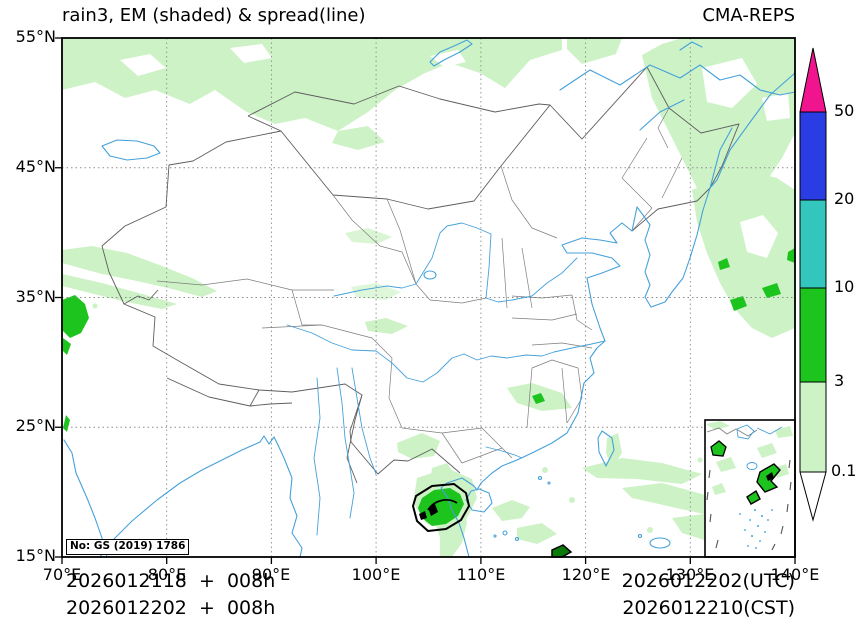  What do you see at coordinates (844, 110) in the screenshot?
I see `colorbar-tick-50: 50` at bounding box center [844, 110].